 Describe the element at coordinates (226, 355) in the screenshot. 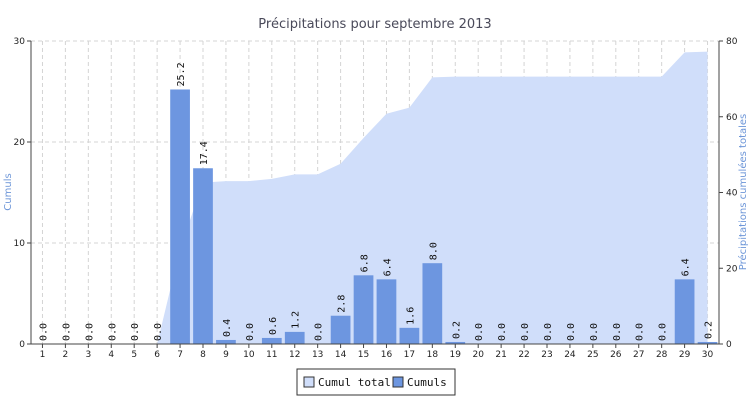

I see `x-tick-label: 9` at that location.